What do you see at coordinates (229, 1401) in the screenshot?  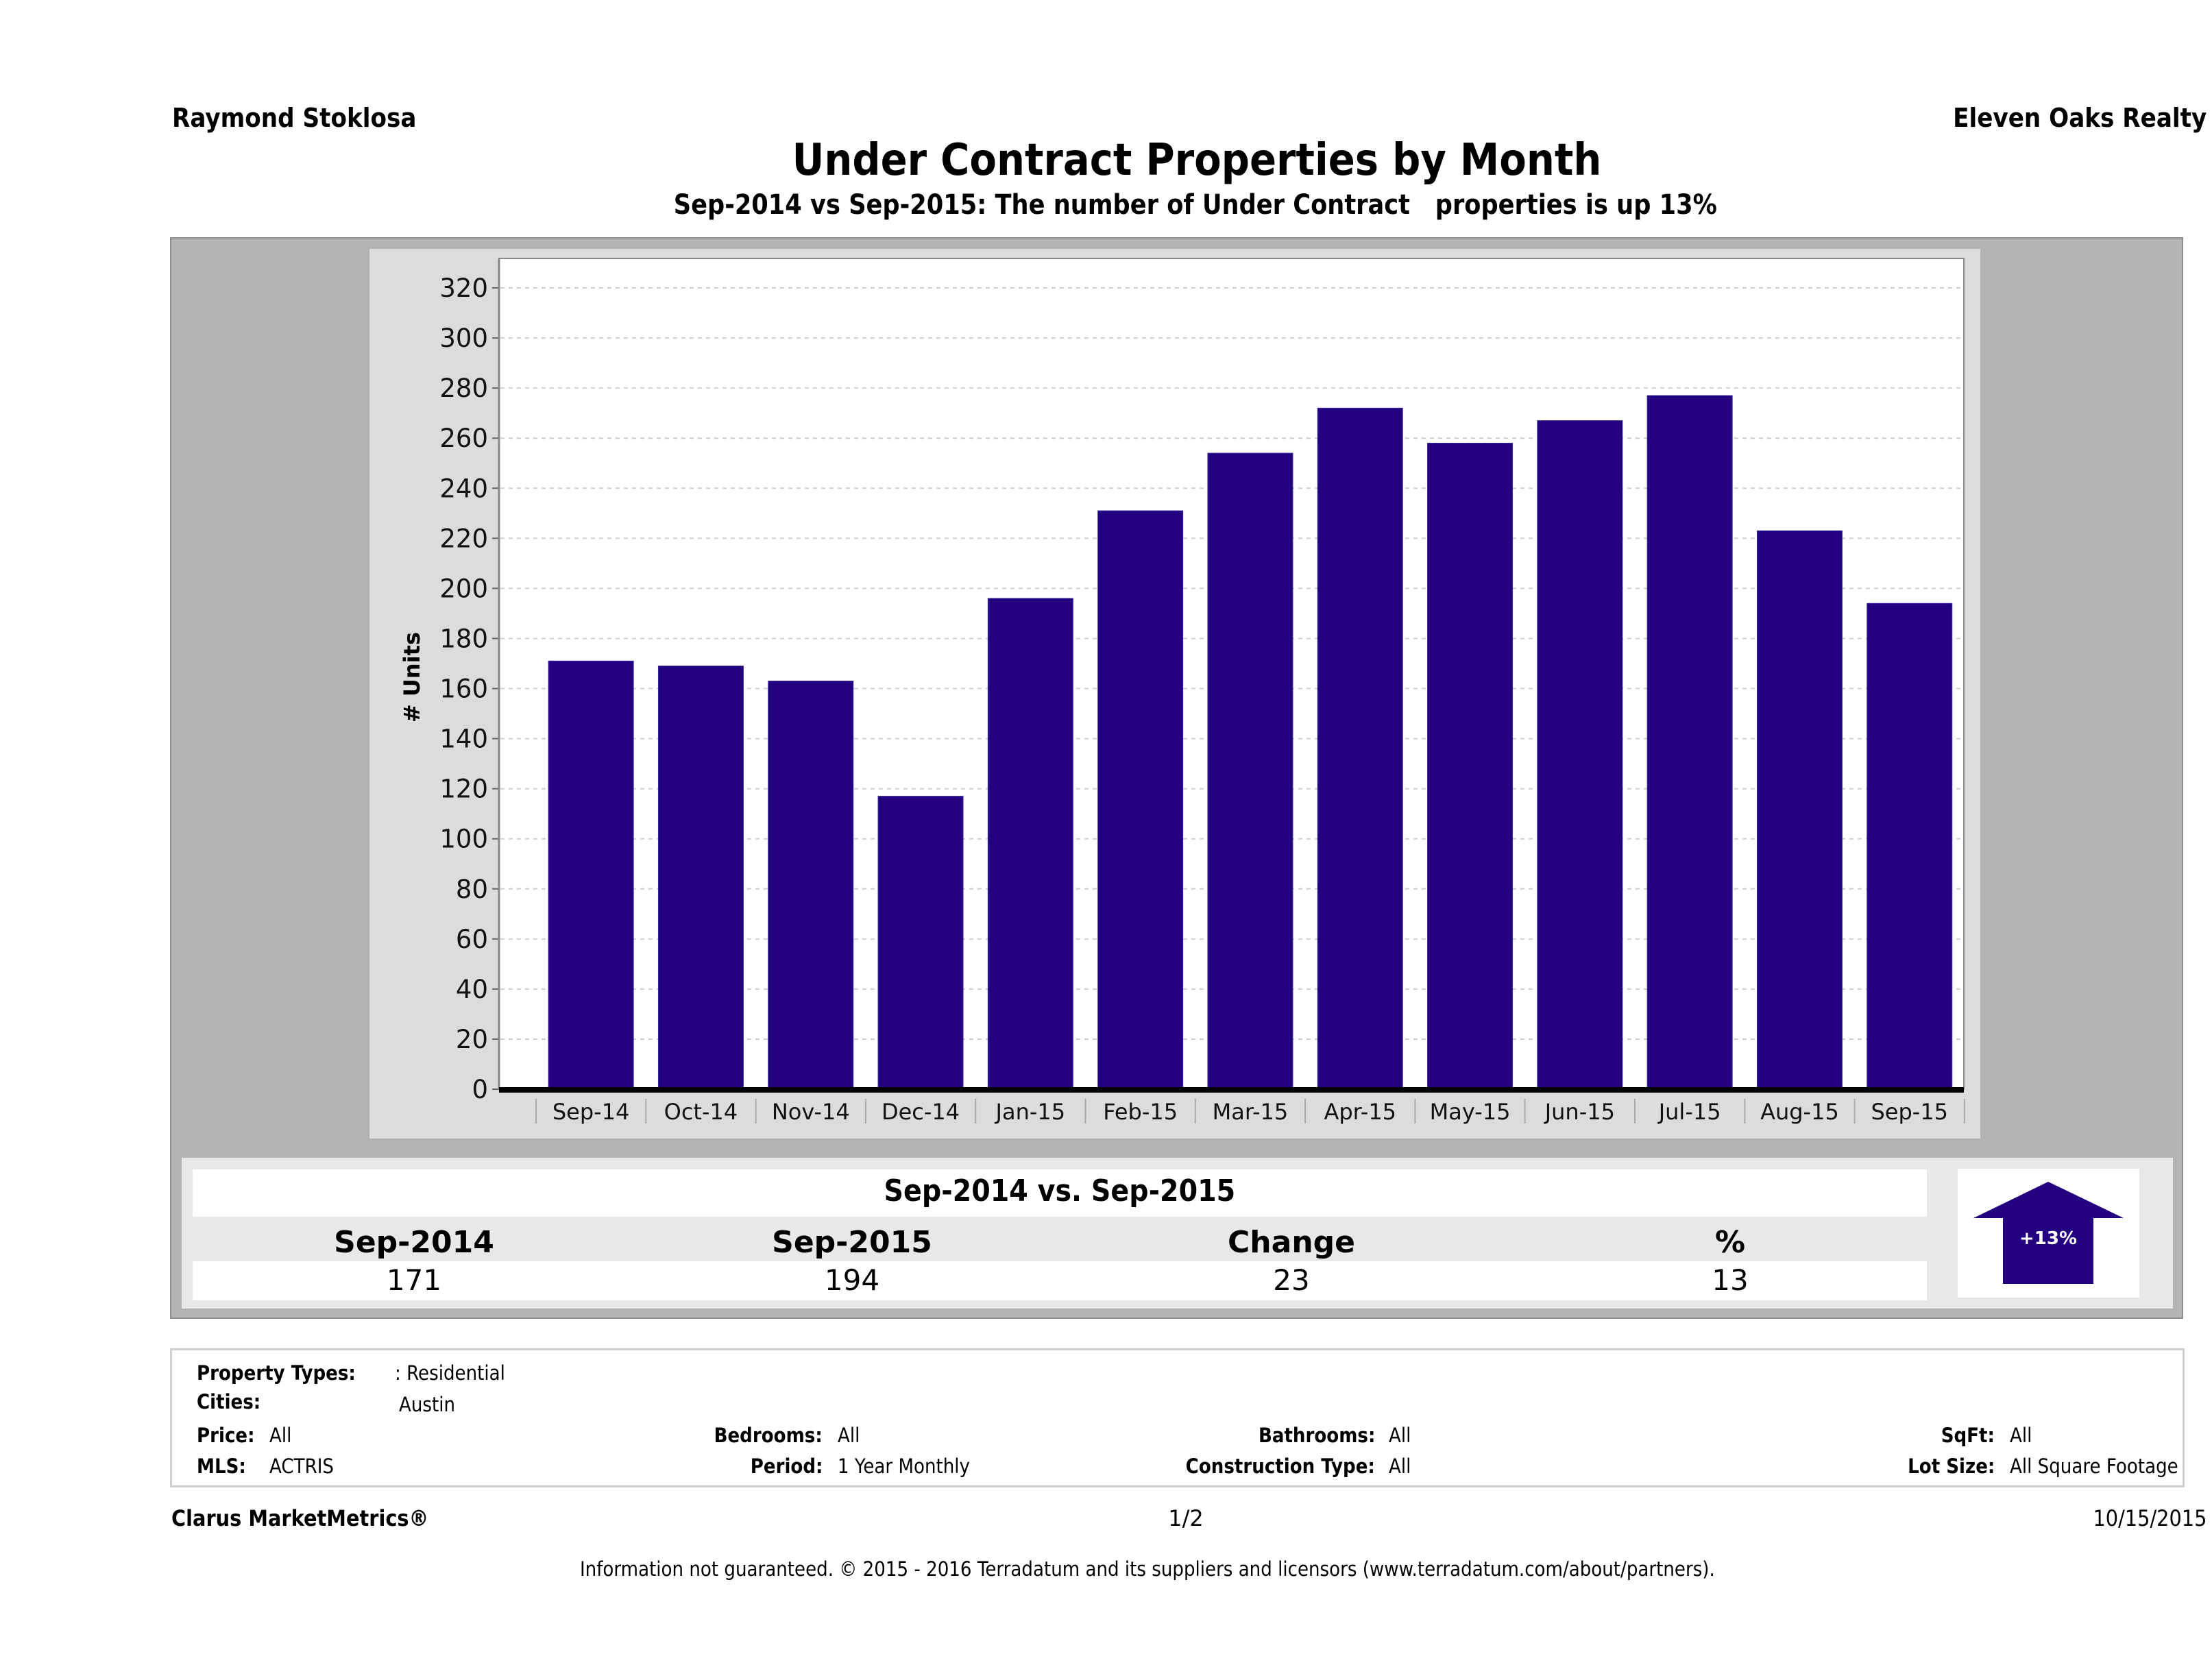 I see `cities-label: Cities:` at bounding box center [229, 1401].